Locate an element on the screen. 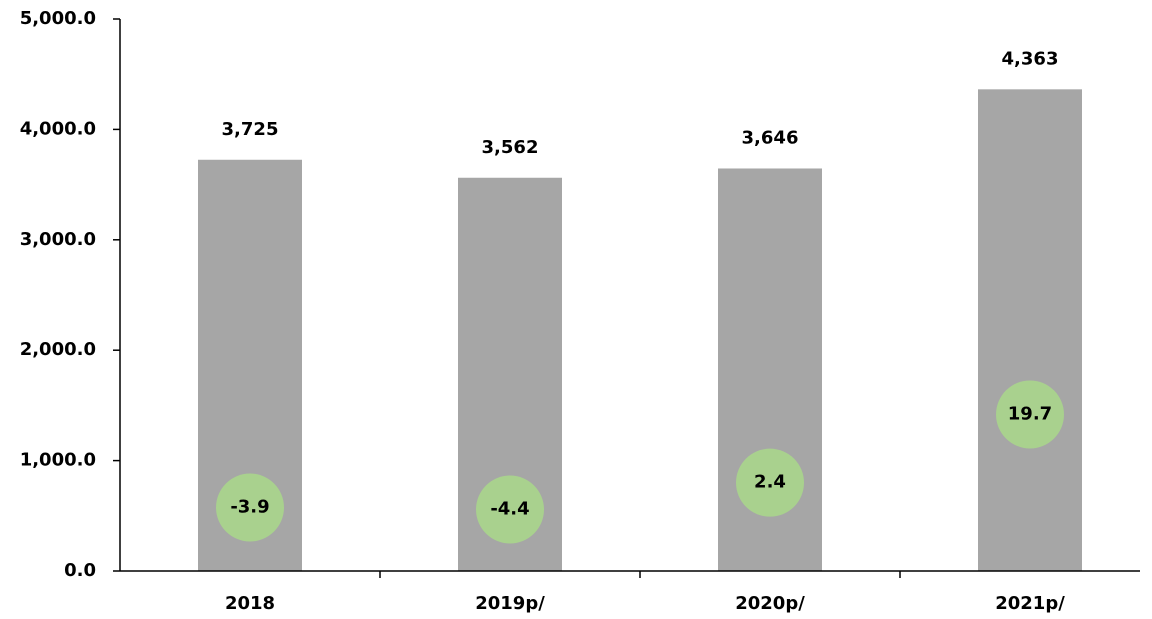  x-tick-label: 2020p/ is located at coordinates (770, 603).